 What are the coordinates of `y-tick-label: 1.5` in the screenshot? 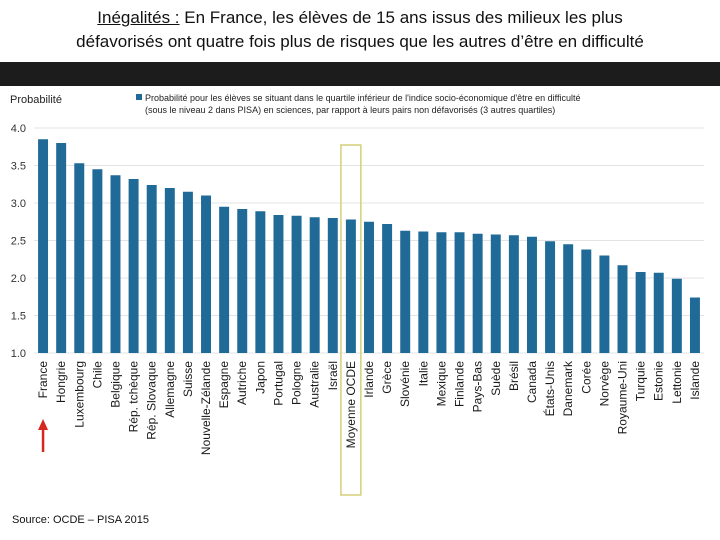 It's located at (18, 317).